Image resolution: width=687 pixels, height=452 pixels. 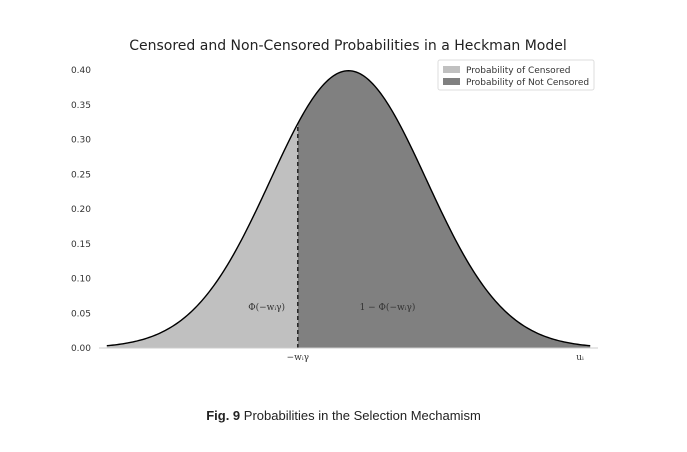 I want to click on caption-label: Fig. 9, so click(x=223, y=415).